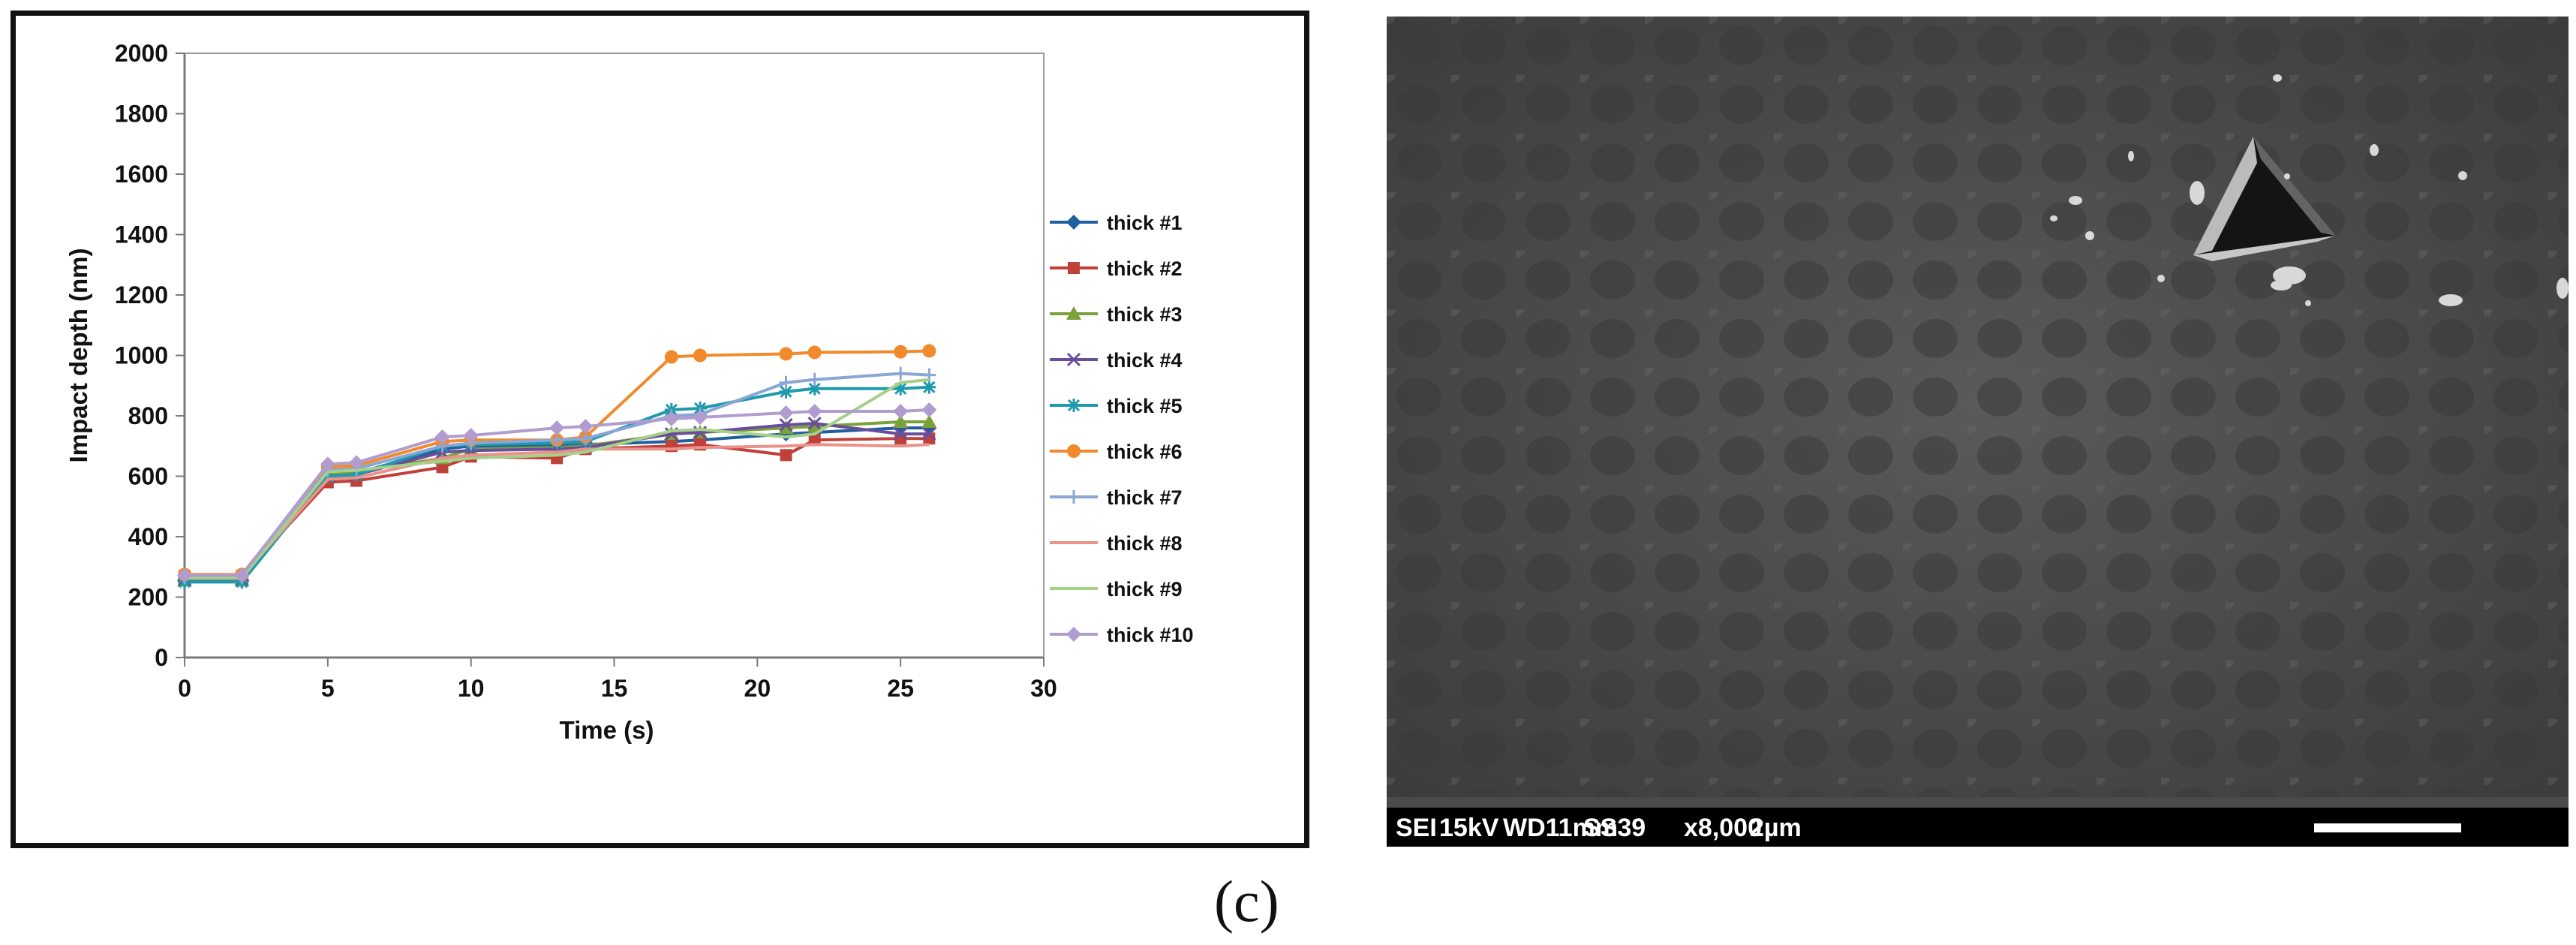 This screenshot has height=945, width=2576. What do you see at coordinates (1723, 828) in the screenshot?
I see `sem-magnification: x8,000` at bounding box center [1723, 828].